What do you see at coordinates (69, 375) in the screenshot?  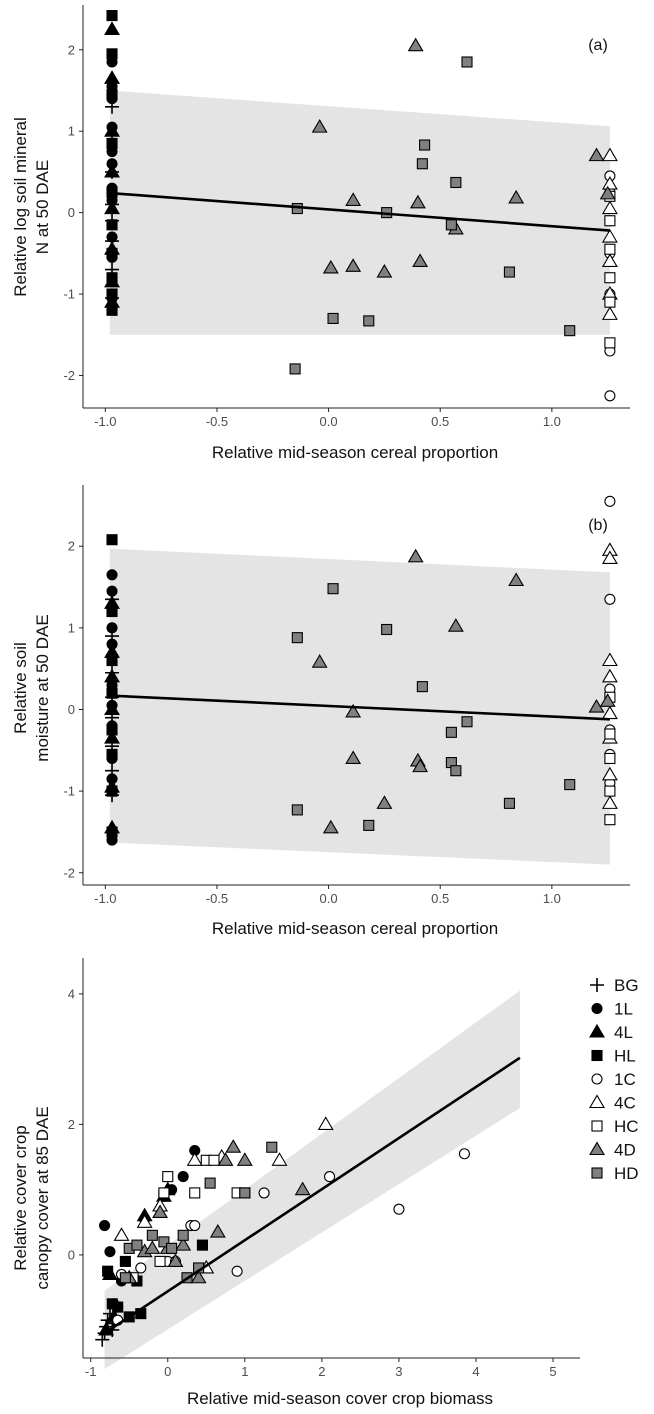 I see `y-tick-label: -2` at bounding box center [69, 375].